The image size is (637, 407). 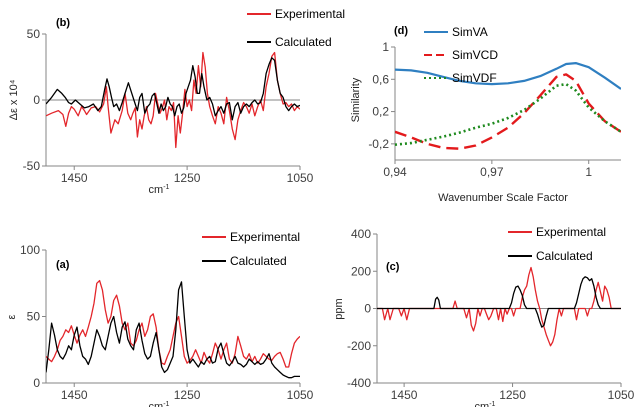 I want to click on panel-label: (b), so click(x=63, y=23).